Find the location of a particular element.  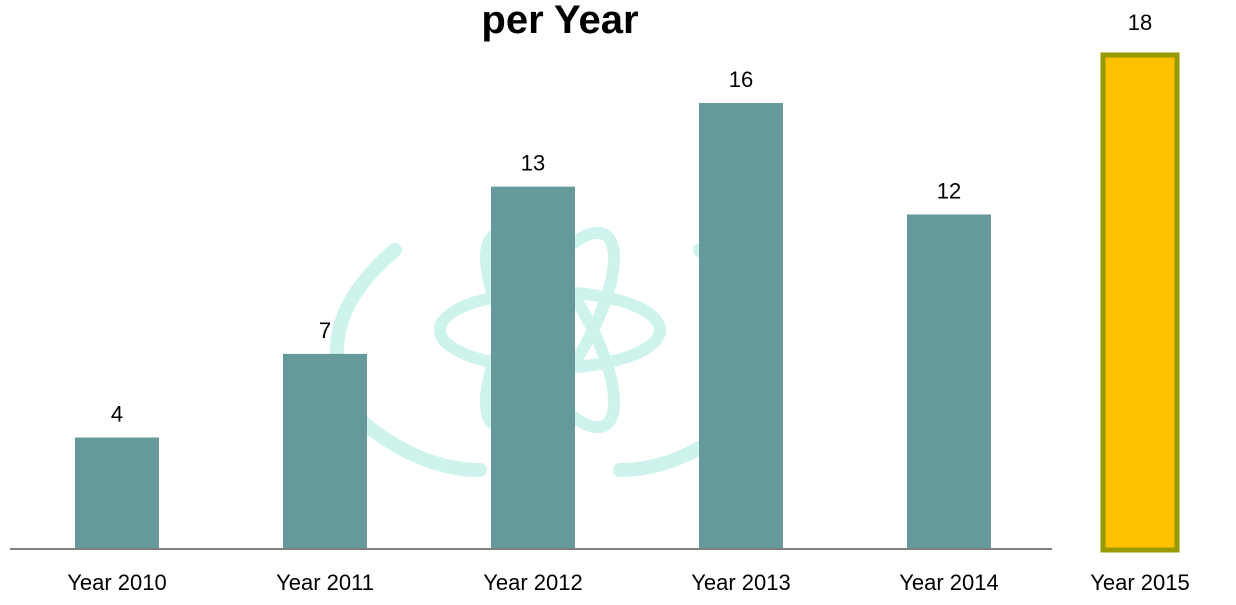

bar-year-2013 is located at coordinates (741, 326).